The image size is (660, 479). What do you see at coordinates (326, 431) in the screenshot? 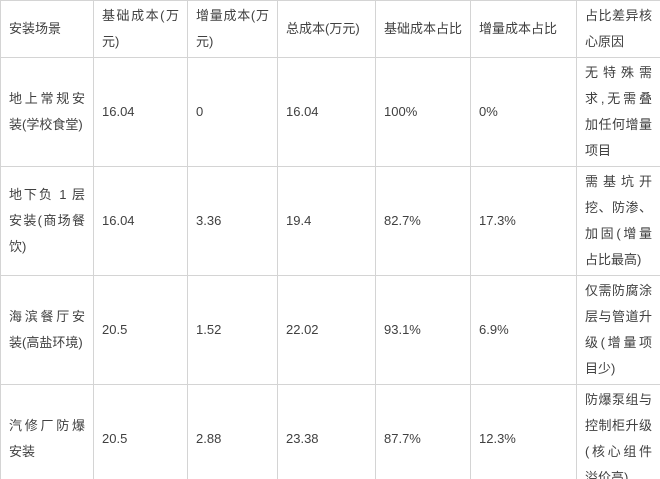
I see `cell-total-cost: 23.38` at bounding box center [326, 431].